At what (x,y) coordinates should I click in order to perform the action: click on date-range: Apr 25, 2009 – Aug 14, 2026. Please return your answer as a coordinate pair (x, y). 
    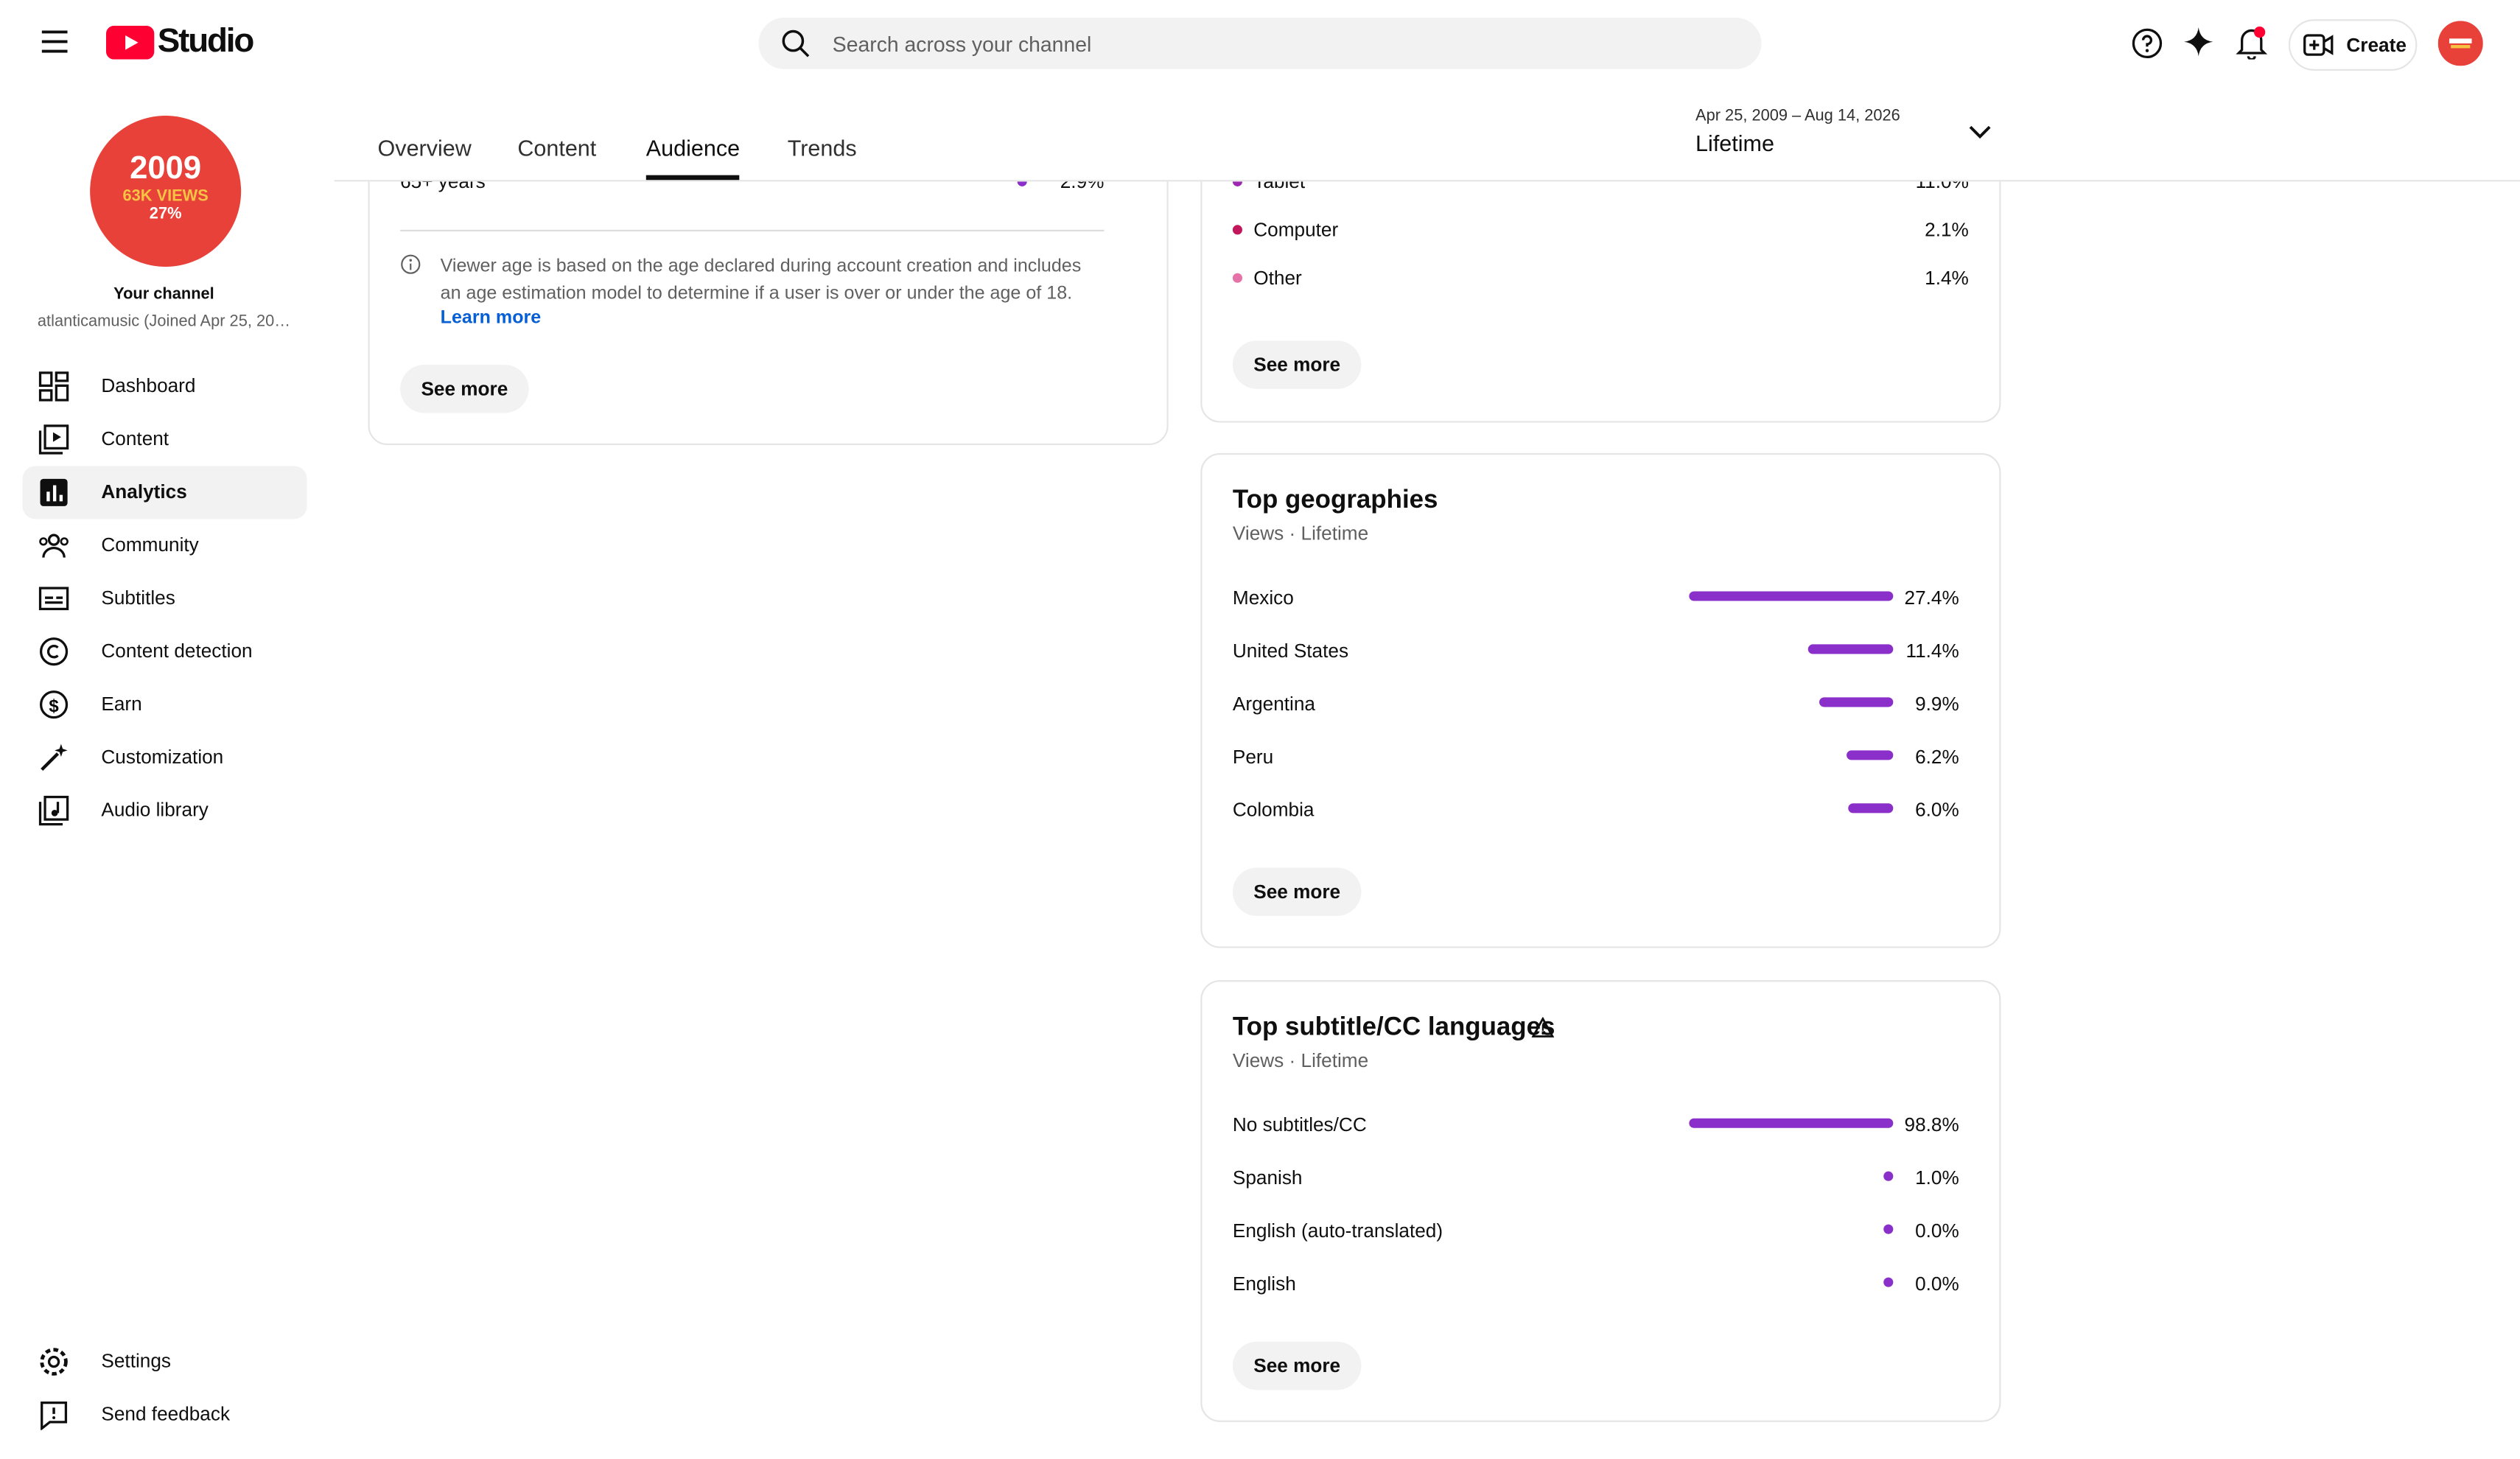
    Looking at the image, I should click on (1797, 117).